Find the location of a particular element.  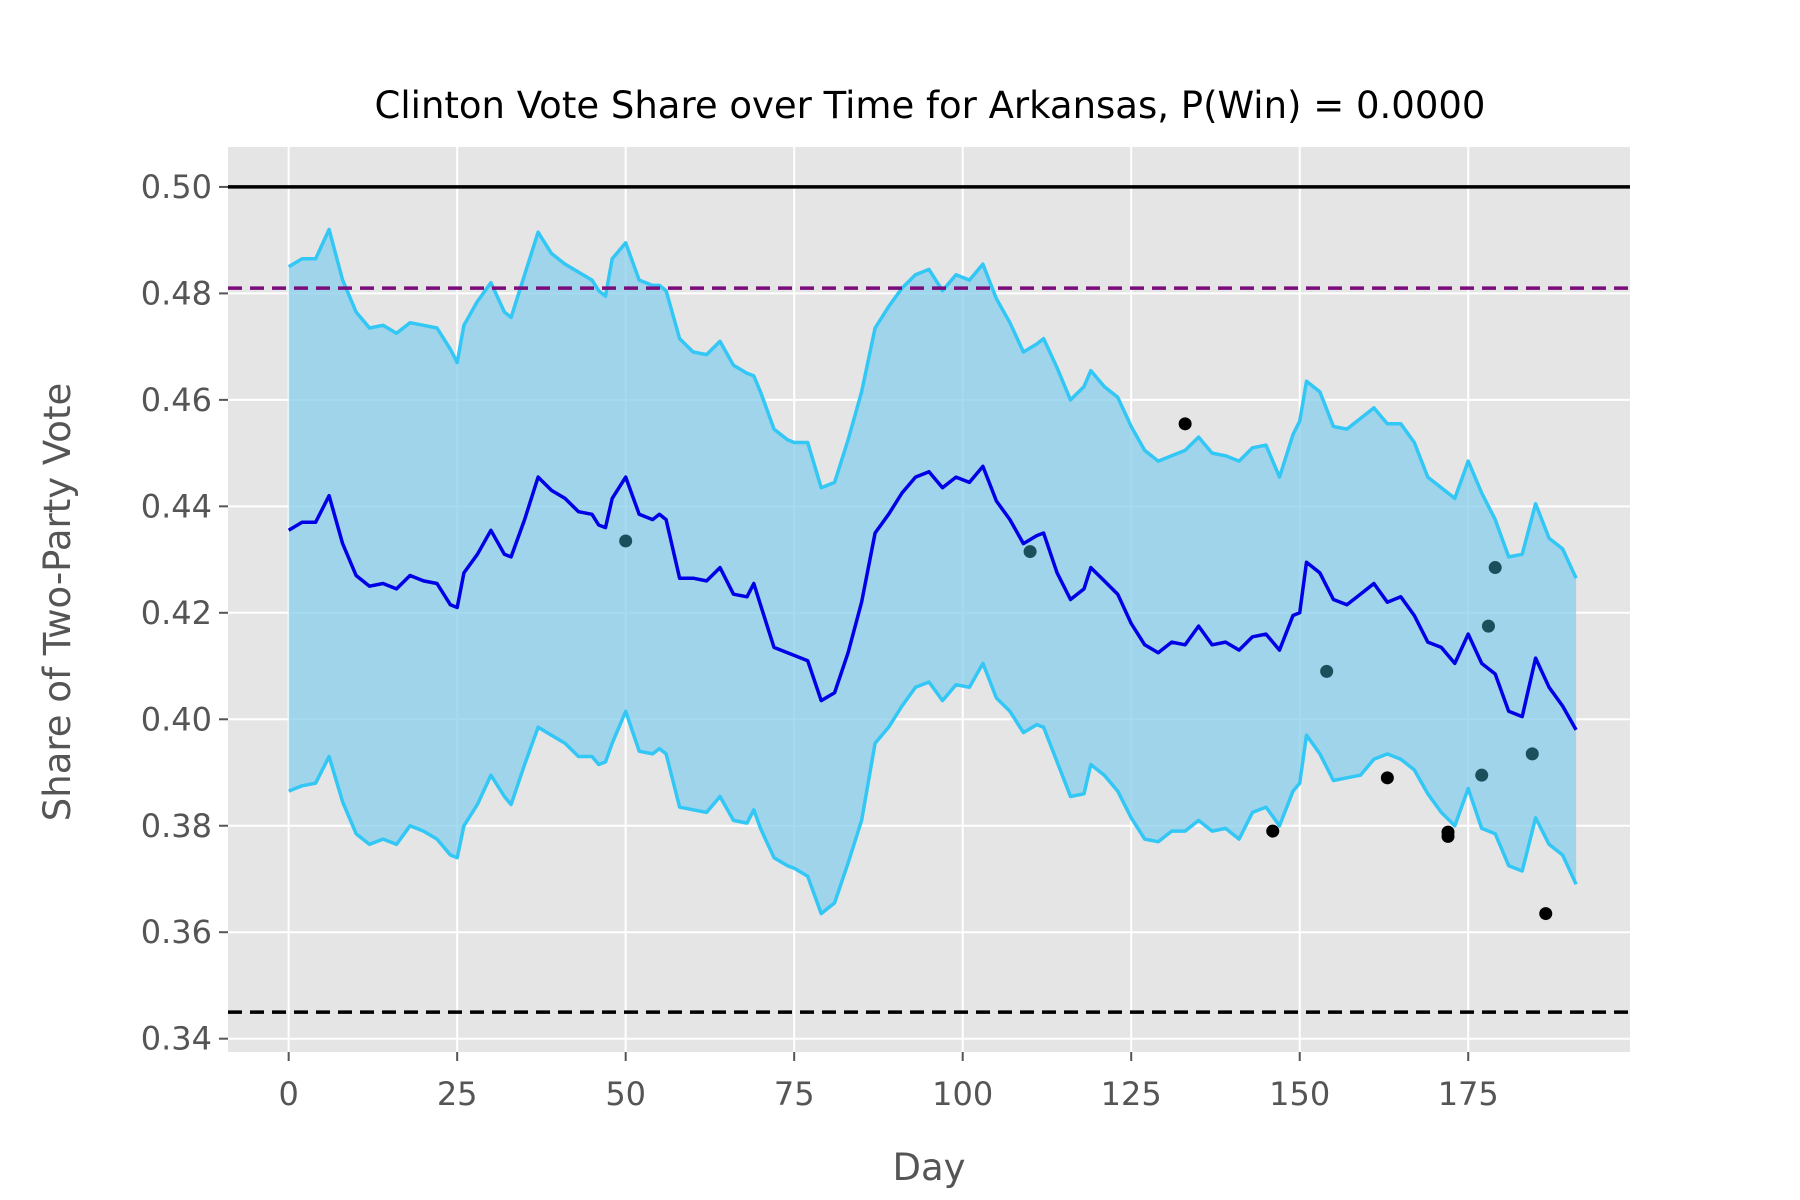

x-tick-label: 25 is located at coordinates (457, 1094).